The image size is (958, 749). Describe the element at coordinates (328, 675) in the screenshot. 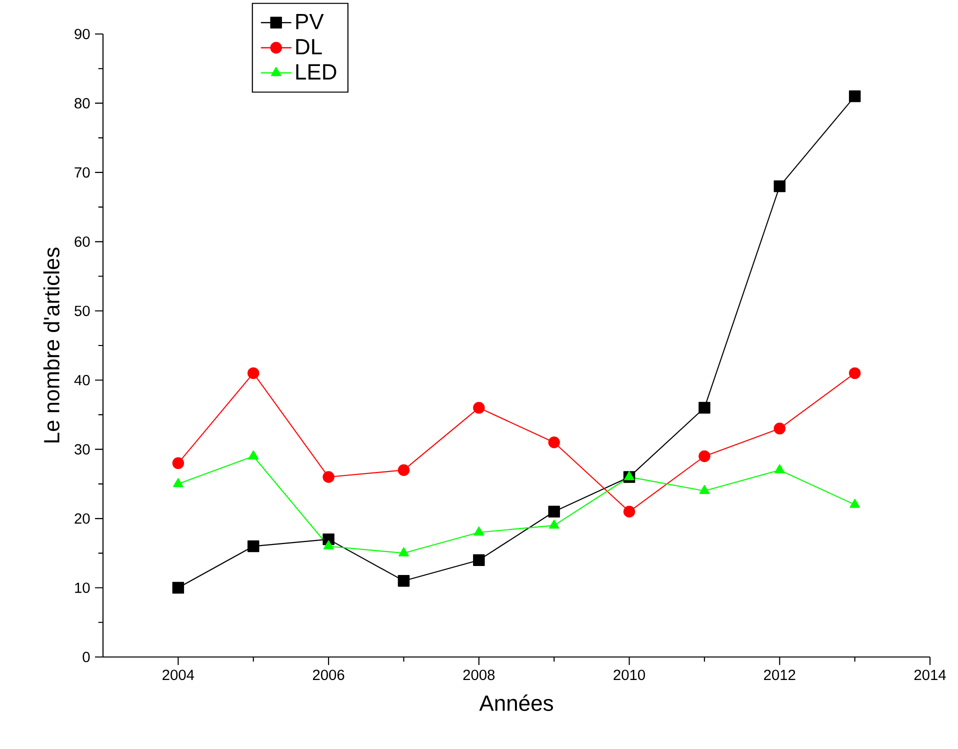

I see `x-tick-label: 2006` at that location.